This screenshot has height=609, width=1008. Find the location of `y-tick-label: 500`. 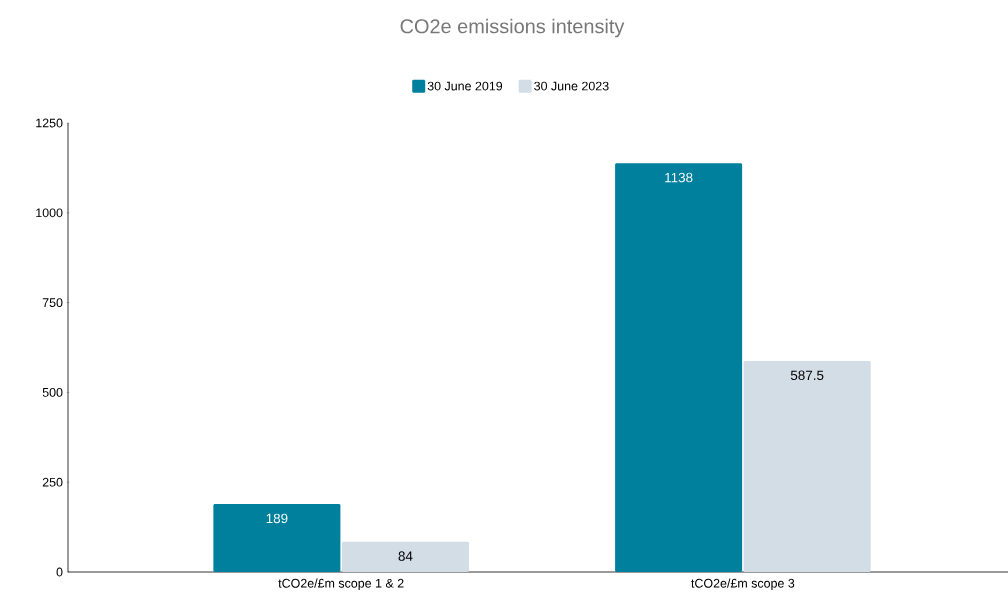

y-tick-label: 500 is located at coordinates (52, 392).